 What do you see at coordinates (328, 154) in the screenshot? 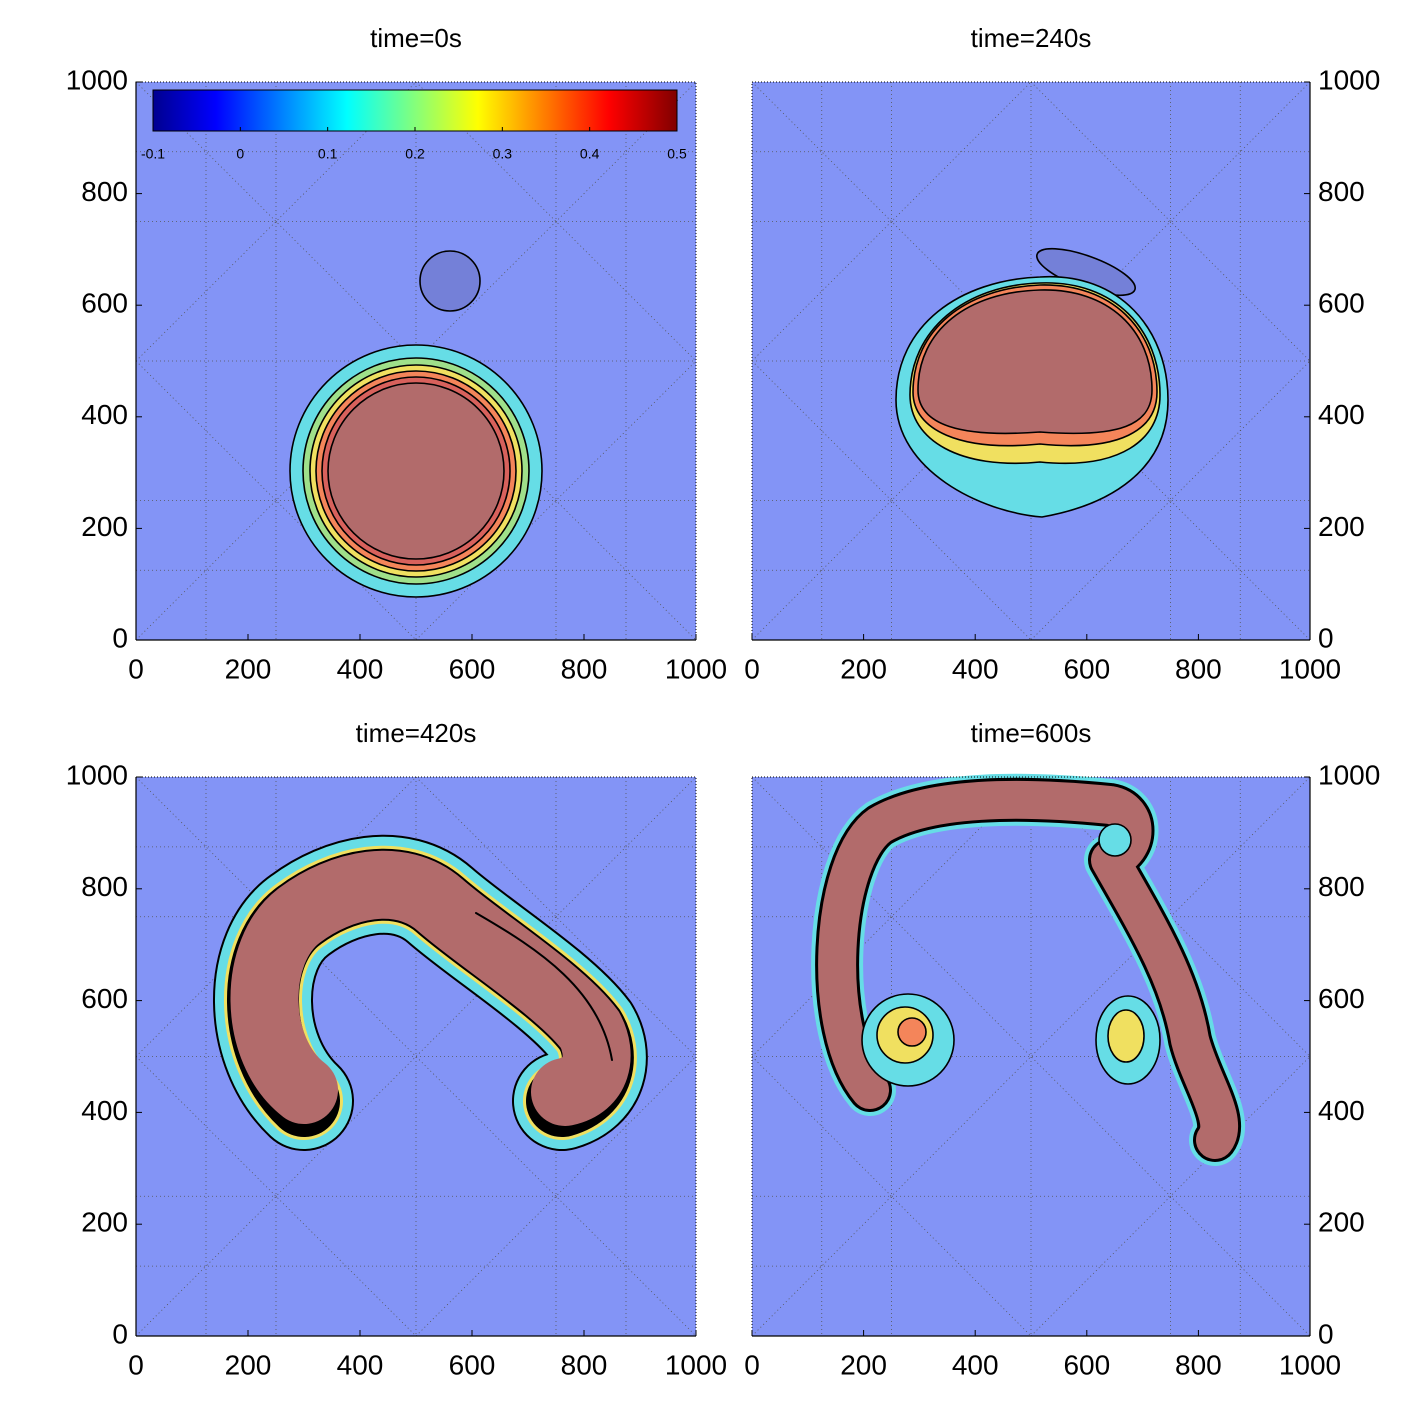
I see `colorbar-tick-label: 0.1` at bounding box center [328, 154].